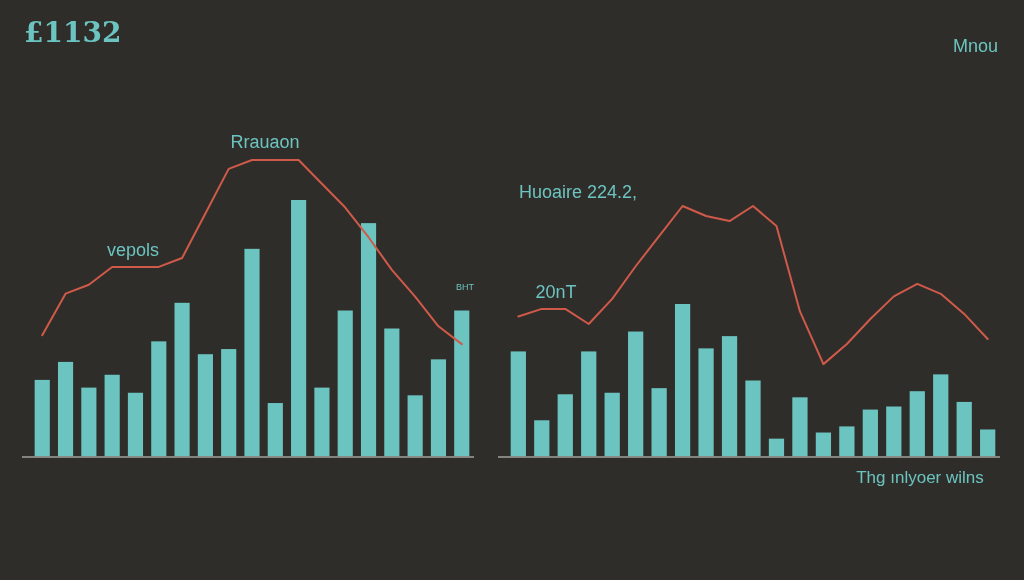  I want to click on text: Thg ınlyoer wilns, so click(920, 477).